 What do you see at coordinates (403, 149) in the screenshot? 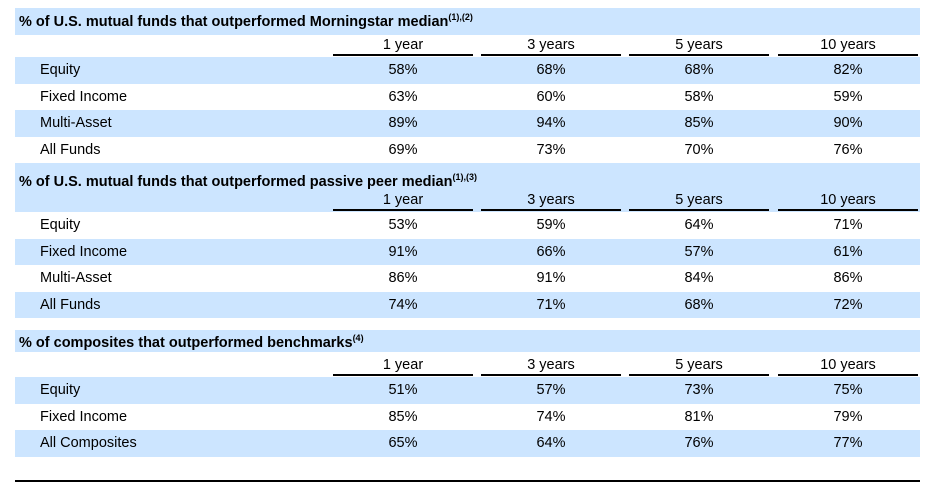
I see `cell: 69%` at bounding box center [403, 149].